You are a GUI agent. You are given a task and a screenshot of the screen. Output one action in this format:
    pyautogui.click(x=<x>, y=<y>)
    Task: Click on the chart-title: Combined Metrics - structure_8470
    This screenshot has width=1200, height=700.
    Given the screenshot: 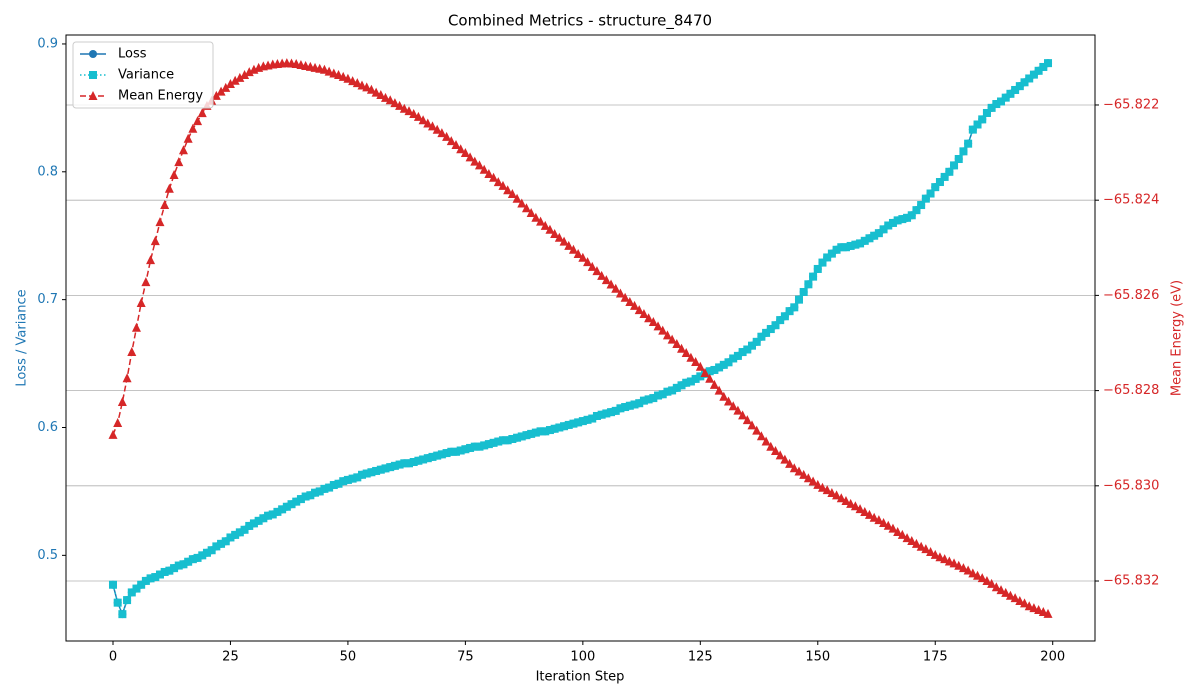 What is the action you would take?
    pyautogui.click(x=580, y=21)
    